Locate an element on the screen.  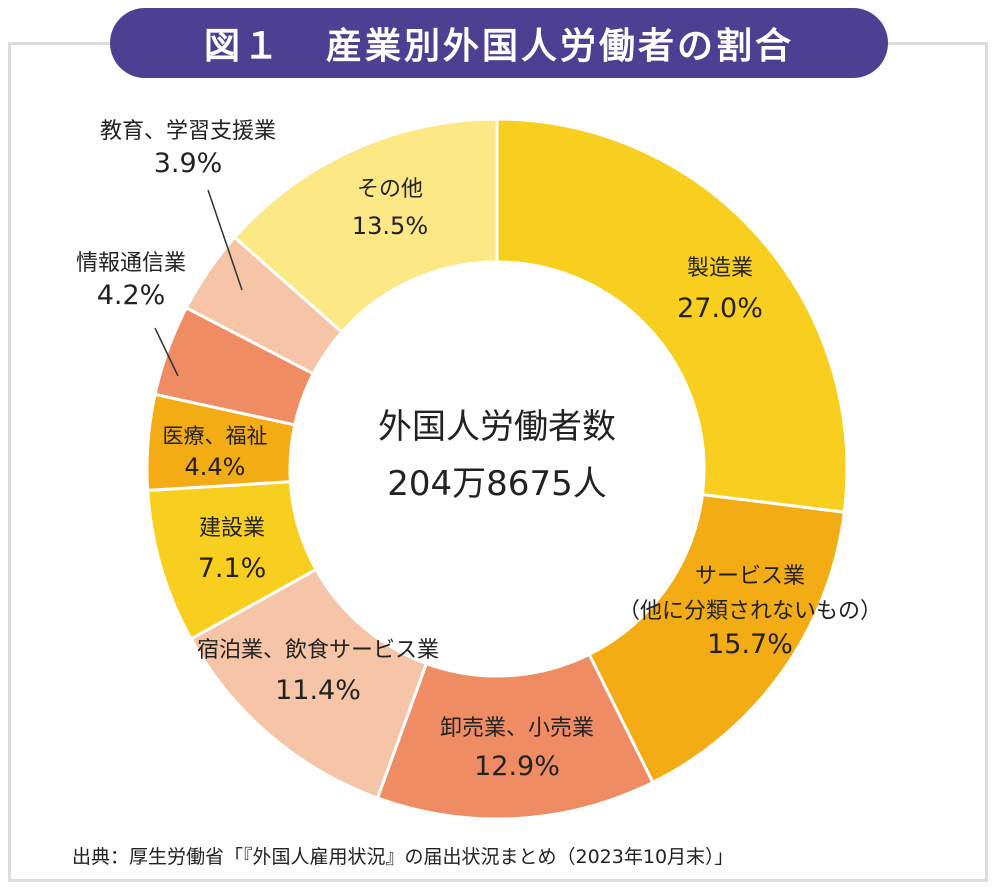
slice-label-name: 宿泊業、飲食サービス業 is located at coordinates (318, 650).